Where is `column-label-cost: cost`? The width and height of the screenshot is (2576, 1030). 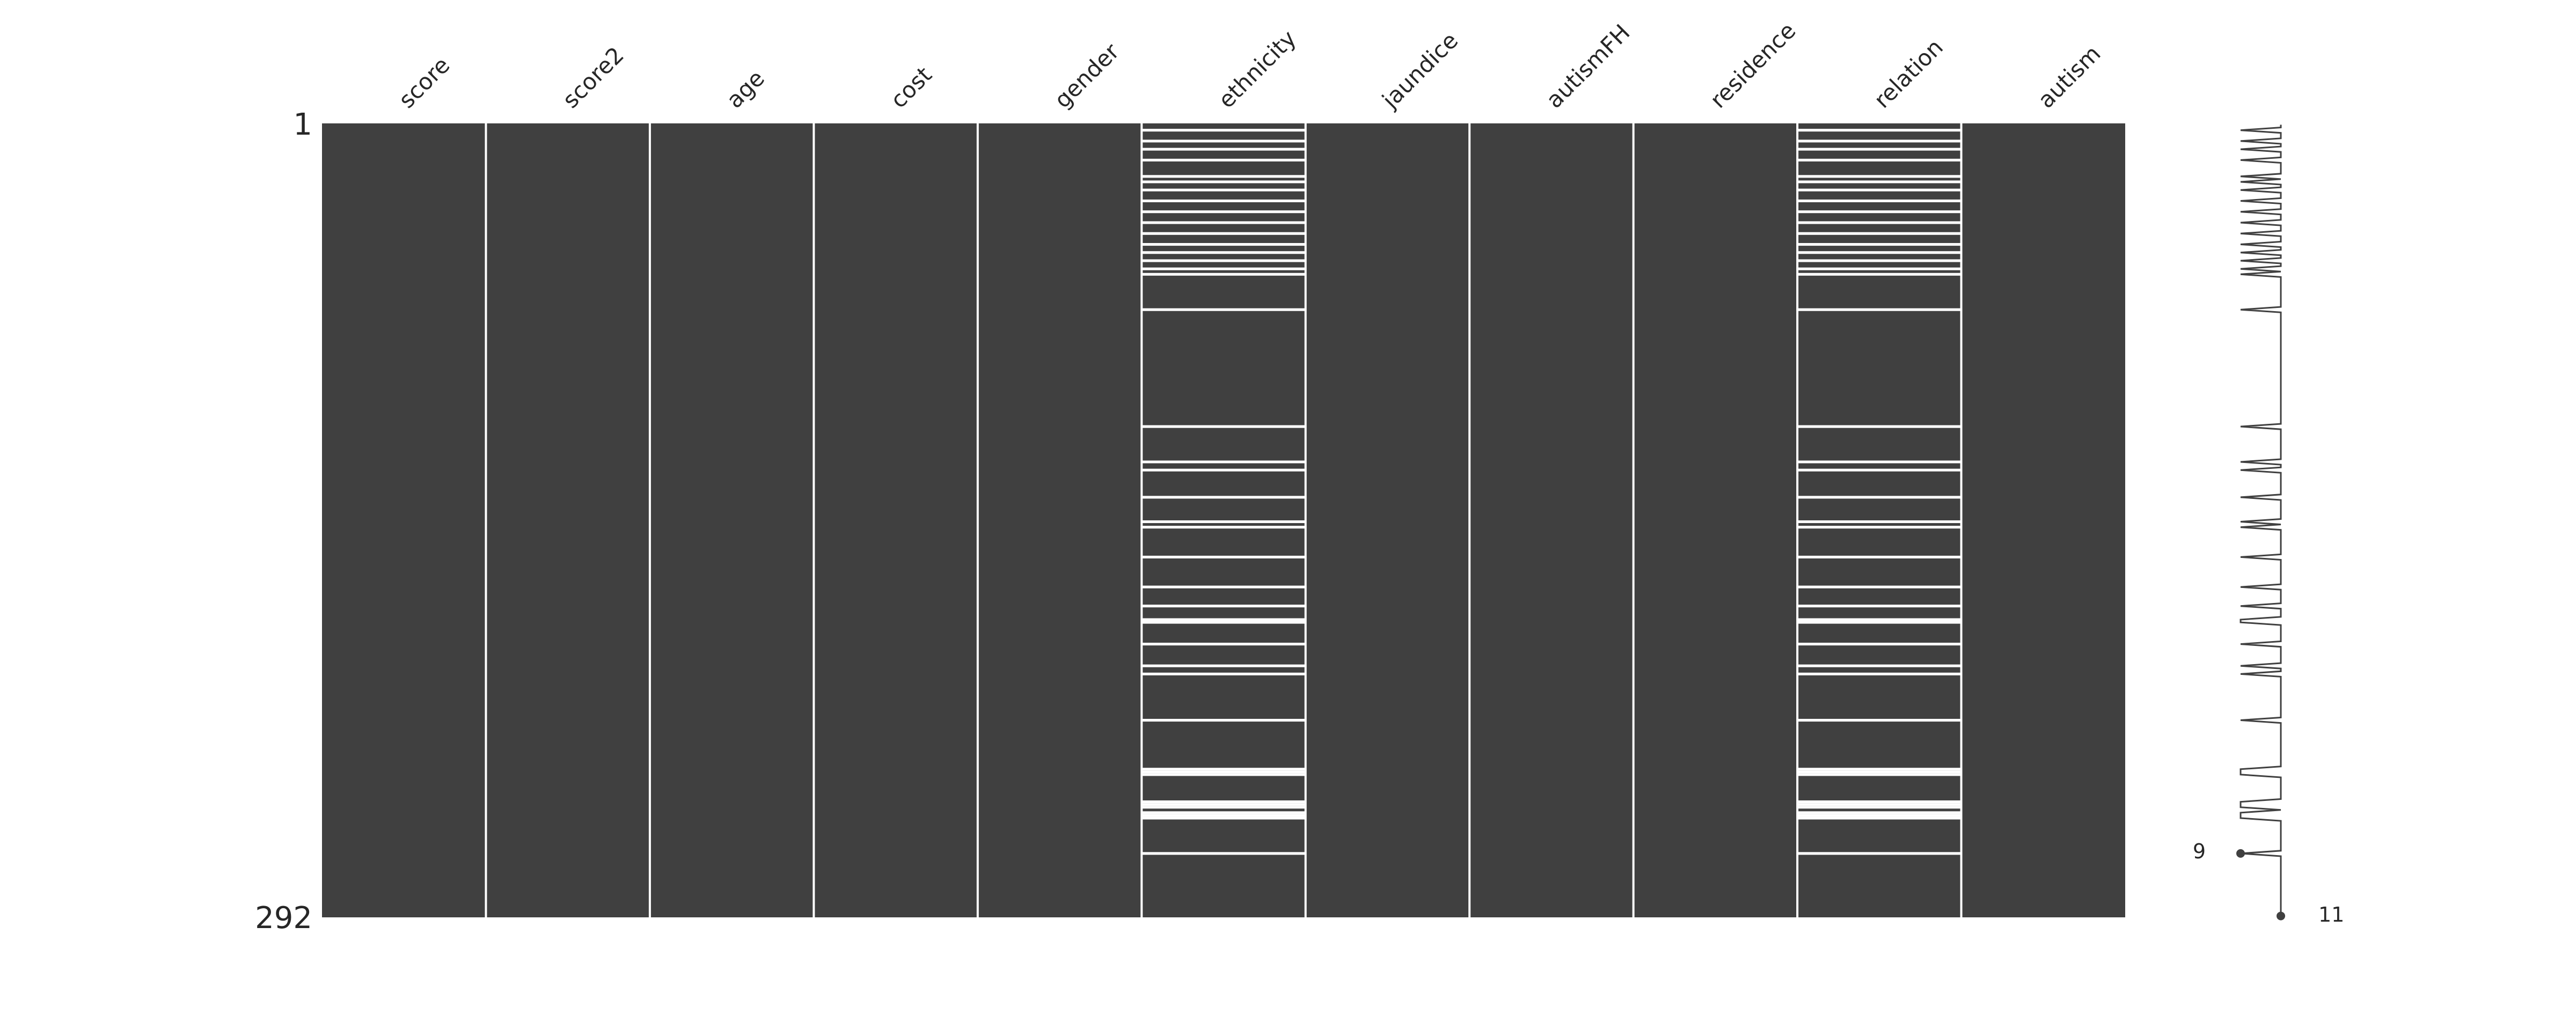
column-label-cost: cost is located at coordinates (911, 87).